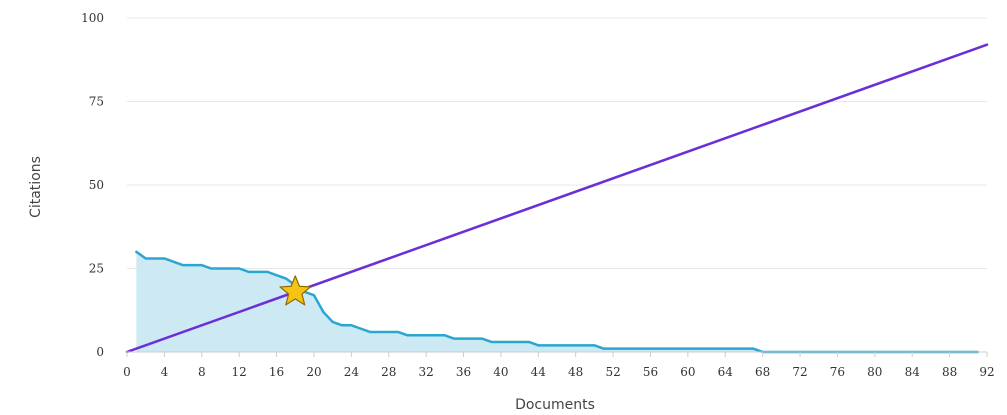 The image size is (1007, 415). Describe the element at coordinates (913, 372) in the screenshot. I see `x-tick-label-84: 84` at that location.